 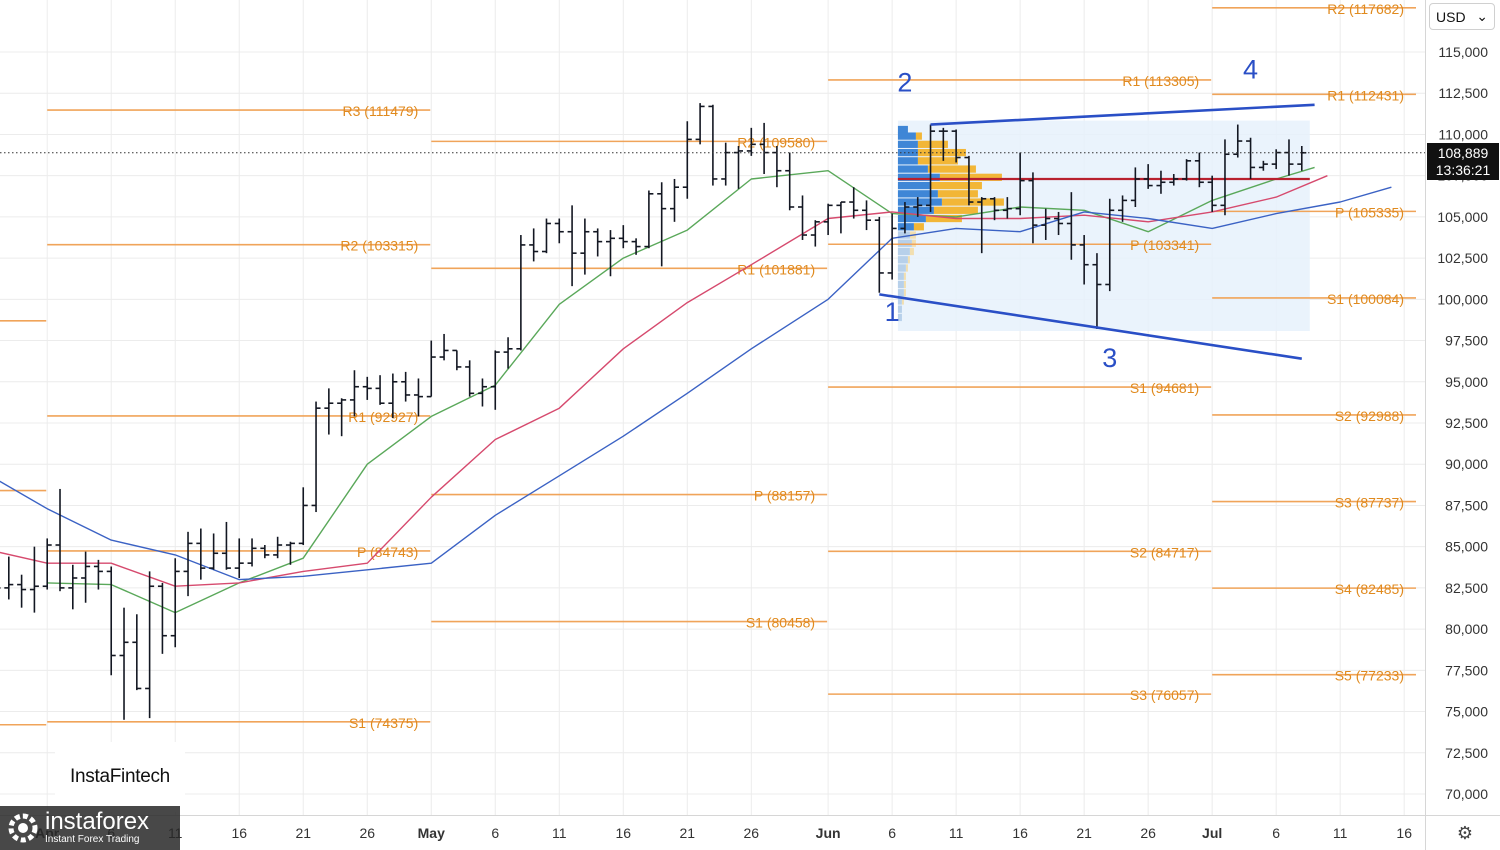 I want to click on price-tick-label: 77,500, so click(x=1466, y=670).